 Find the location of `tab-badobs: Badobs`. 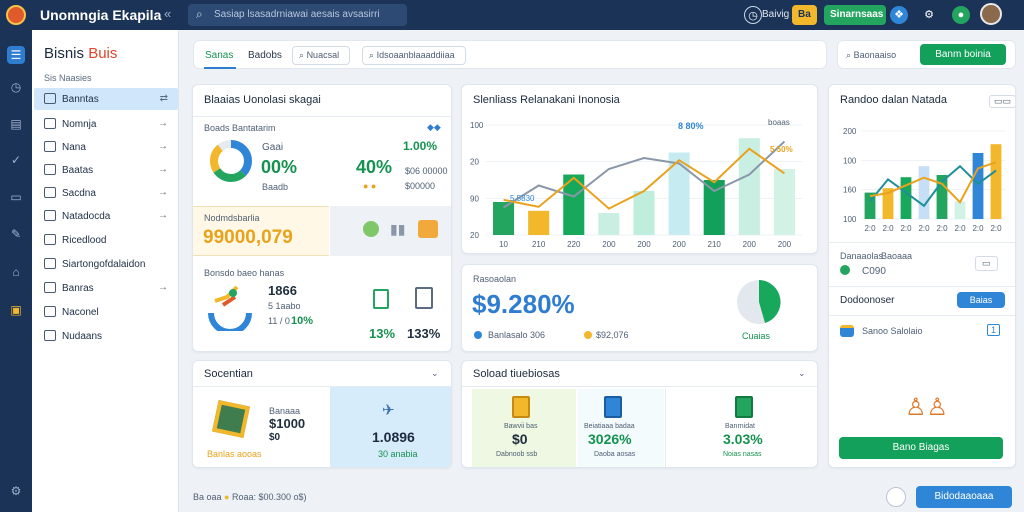

tab-badobs: Badobs is located at coordinates (265, 55).